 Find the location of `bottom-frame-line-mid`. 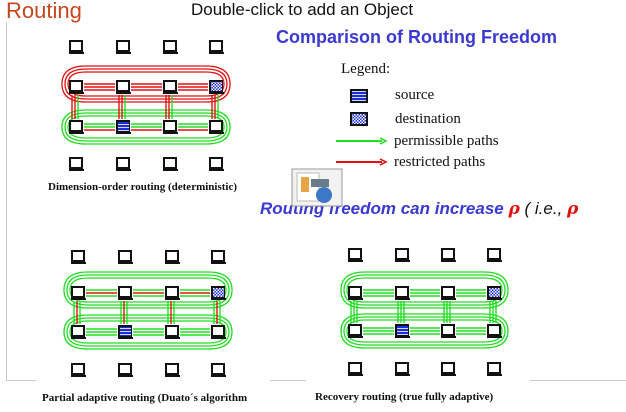

bottom-frame-line-mid is located at coordinates (288, 380).